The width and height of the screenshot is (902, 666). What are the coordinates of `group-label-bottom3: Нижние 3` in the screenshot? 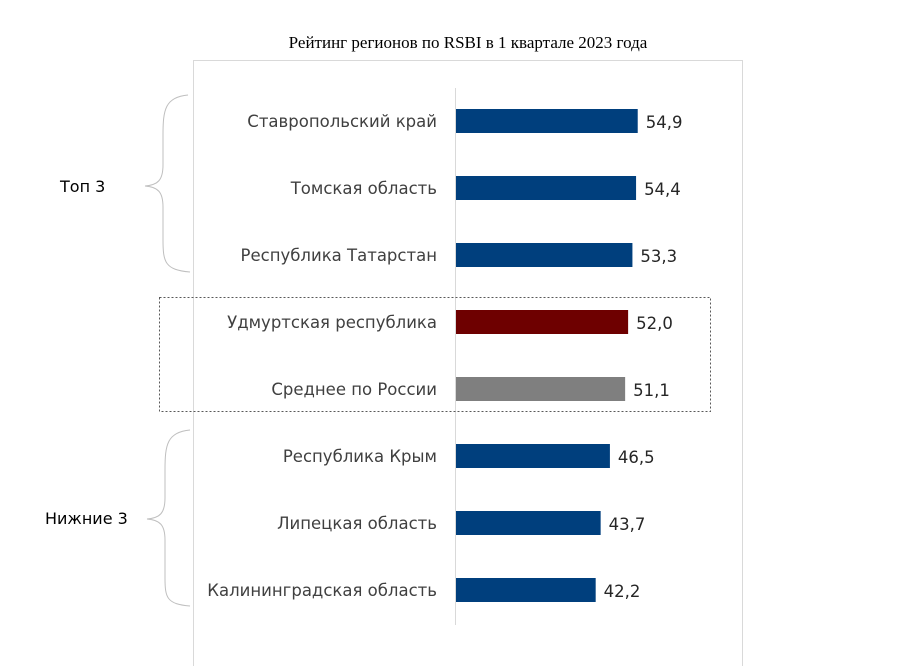 It's located at (86, 518).